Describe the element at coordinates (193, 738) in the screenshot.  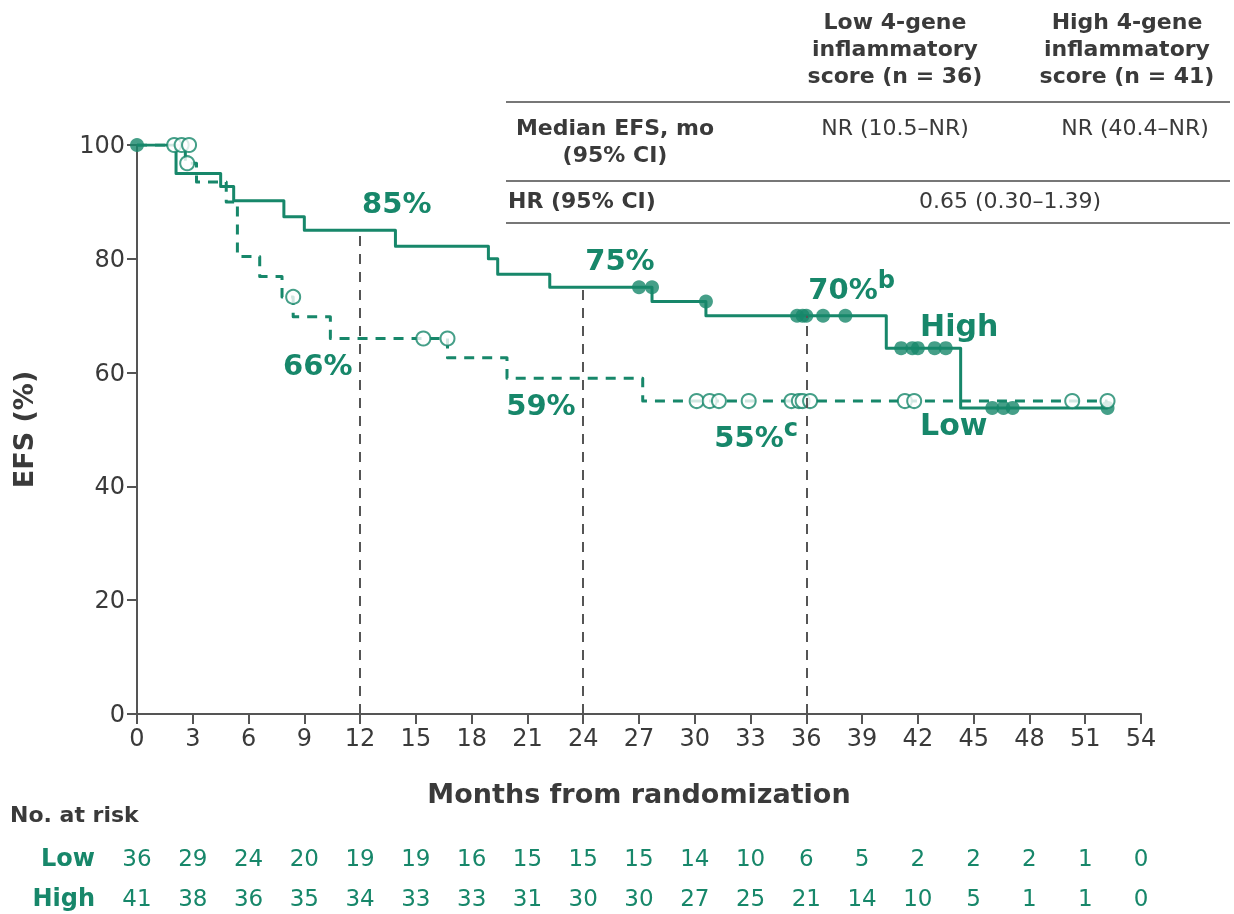
I see `x-tick-label: 3` at that location.